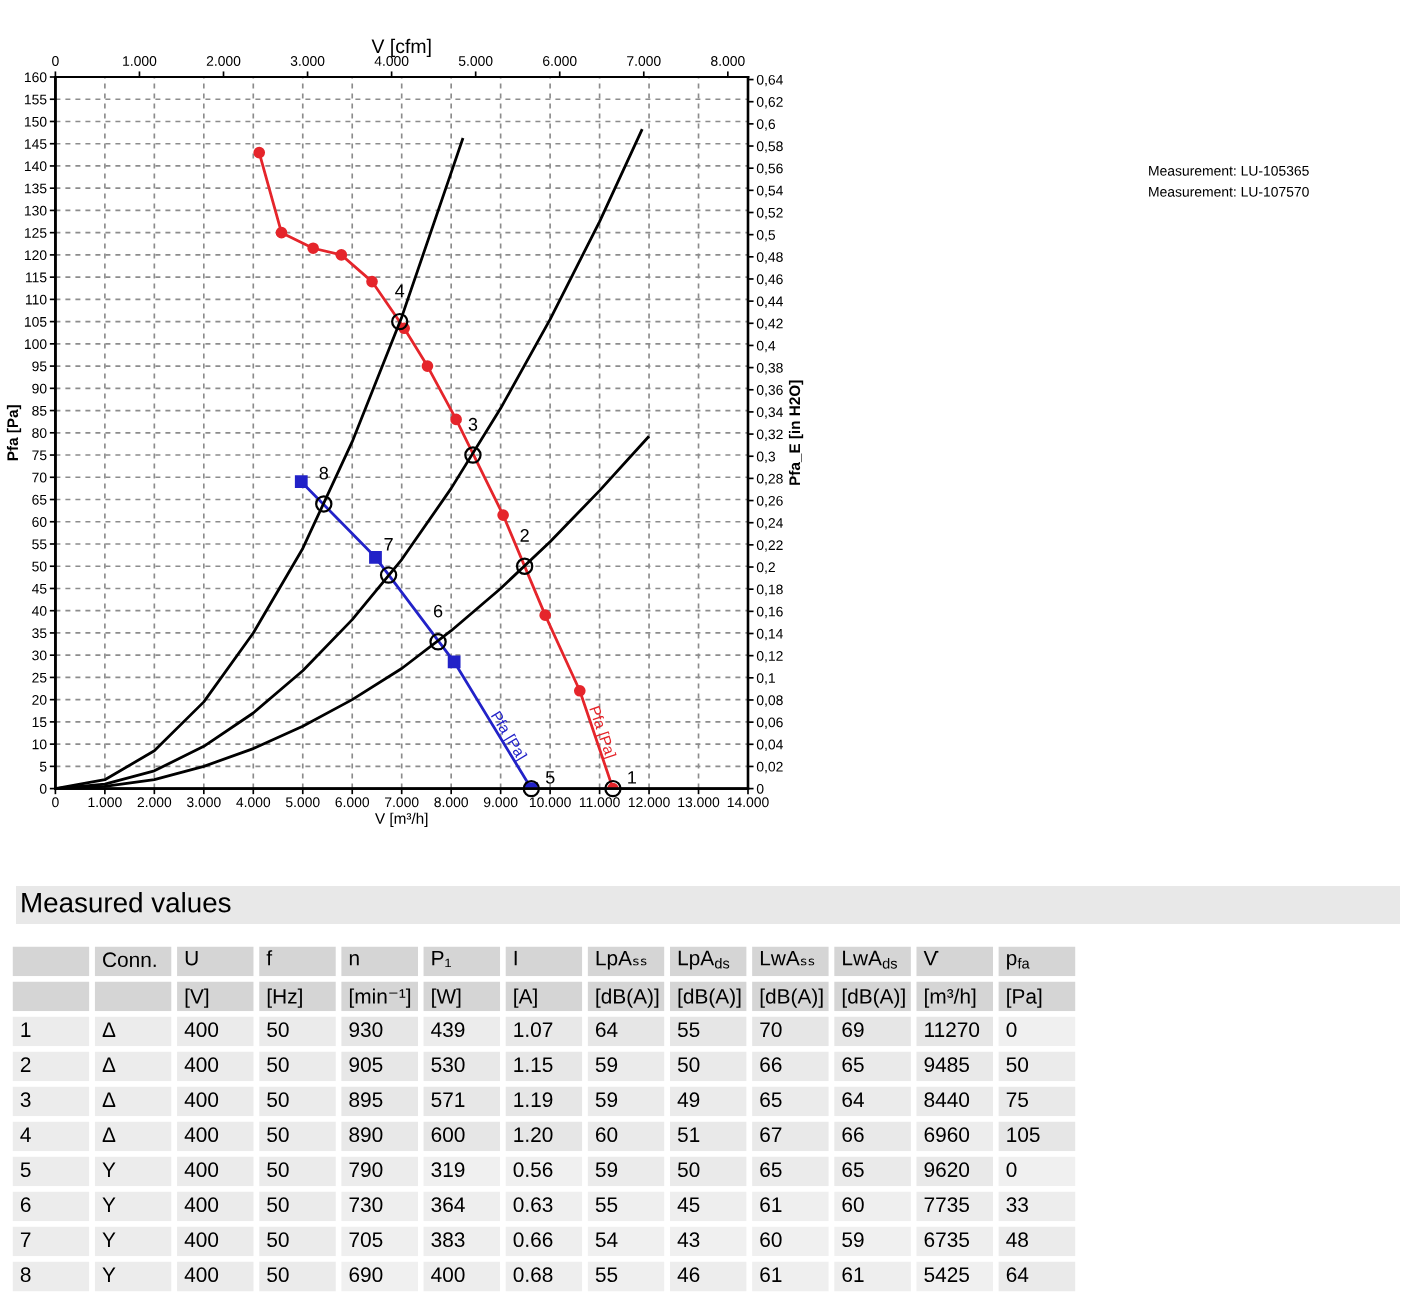 The height and width of the screenshot is (1312, 1412). What do you see at coordinates (947, 1240) in the screenshot?
I see `data-label: 6735` at bounding box center [947, 1240].